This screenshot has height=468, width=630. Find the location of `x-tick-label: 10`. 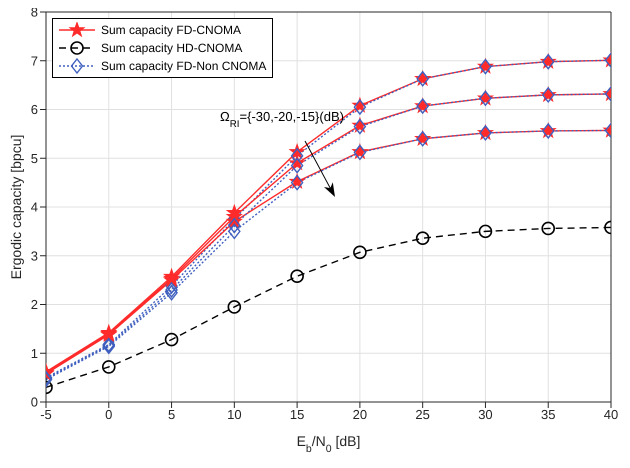

x-tick-label: 10 is located at coordinates (234, 414).